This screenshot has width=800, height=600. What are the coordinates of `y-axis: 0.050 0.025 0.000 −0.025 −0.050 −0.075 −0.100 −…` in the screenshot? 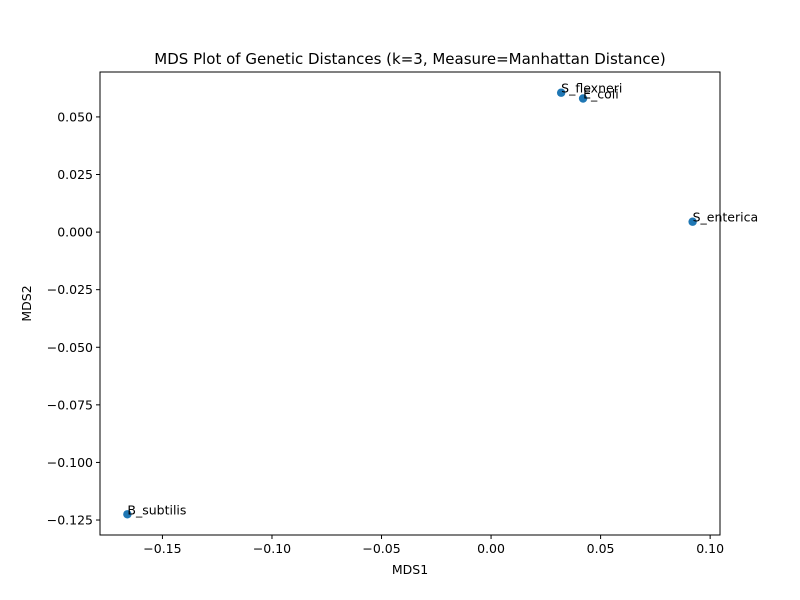 It's located at (73, 318).